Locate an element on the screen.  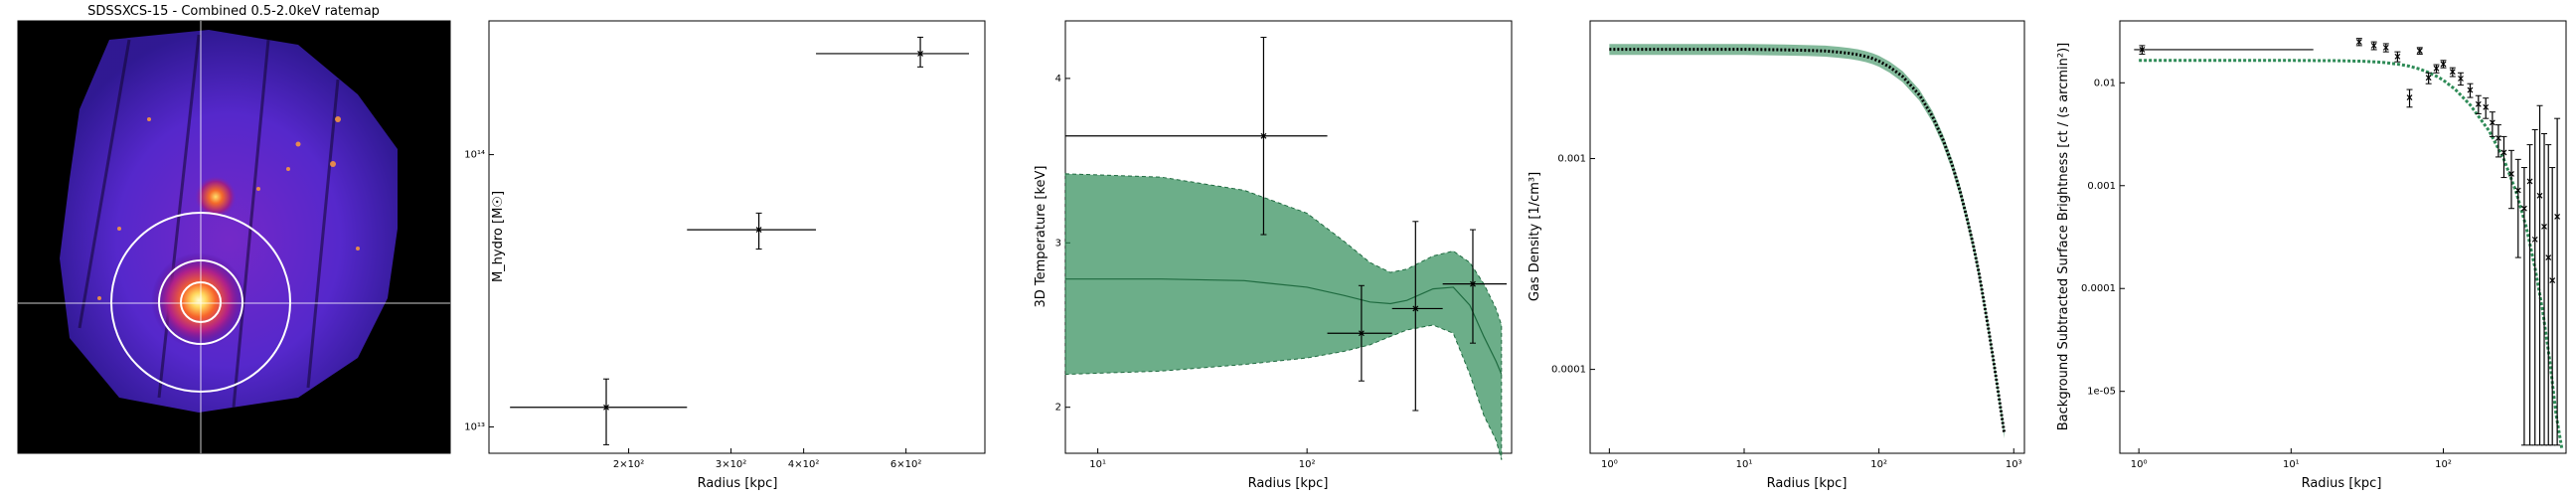
density-ylabel: Gas Density [1/cm³] is located at coordinates (1535, 236).